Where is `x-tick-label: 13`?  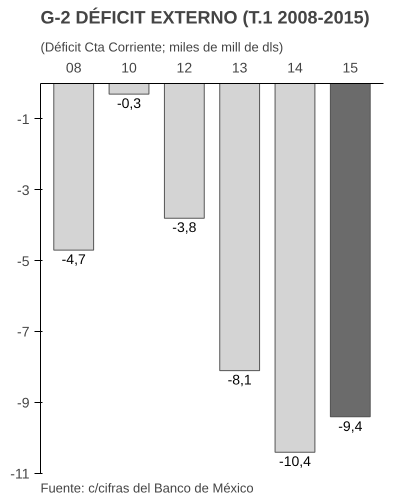 x-tick-label: 13 is located at coordinates (240, 68).